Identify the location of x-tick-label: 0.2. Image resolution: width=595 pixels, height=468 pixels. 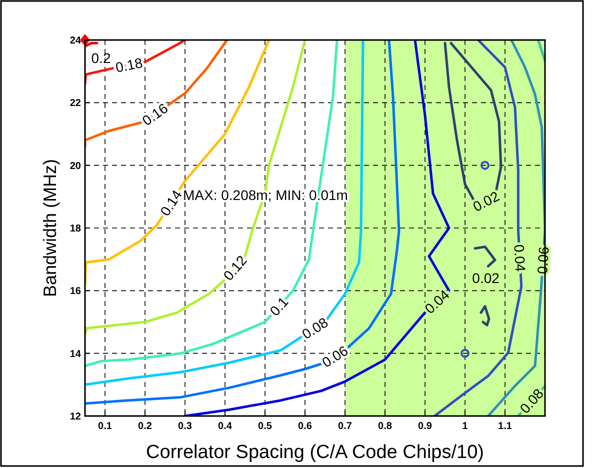
(145, 426).